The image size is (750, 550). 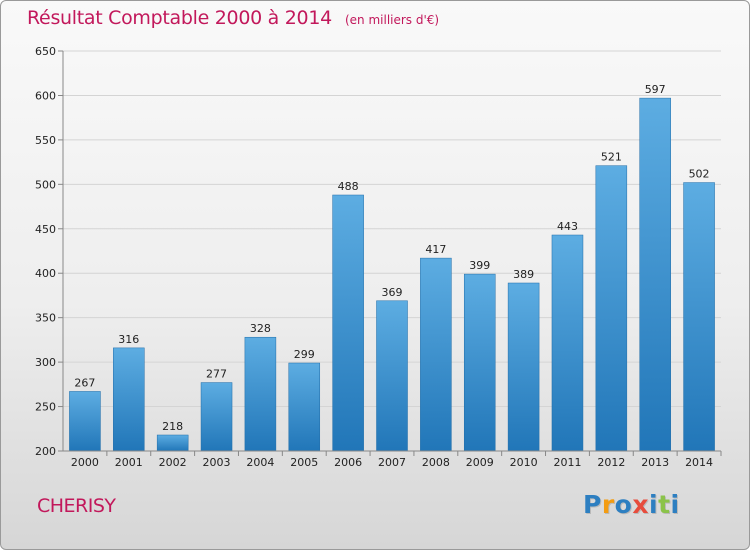 What do you see at coordinates (85, 462) in the screenshot?
I see `x-tick-label: 2000` at bounding box center [85, 462].